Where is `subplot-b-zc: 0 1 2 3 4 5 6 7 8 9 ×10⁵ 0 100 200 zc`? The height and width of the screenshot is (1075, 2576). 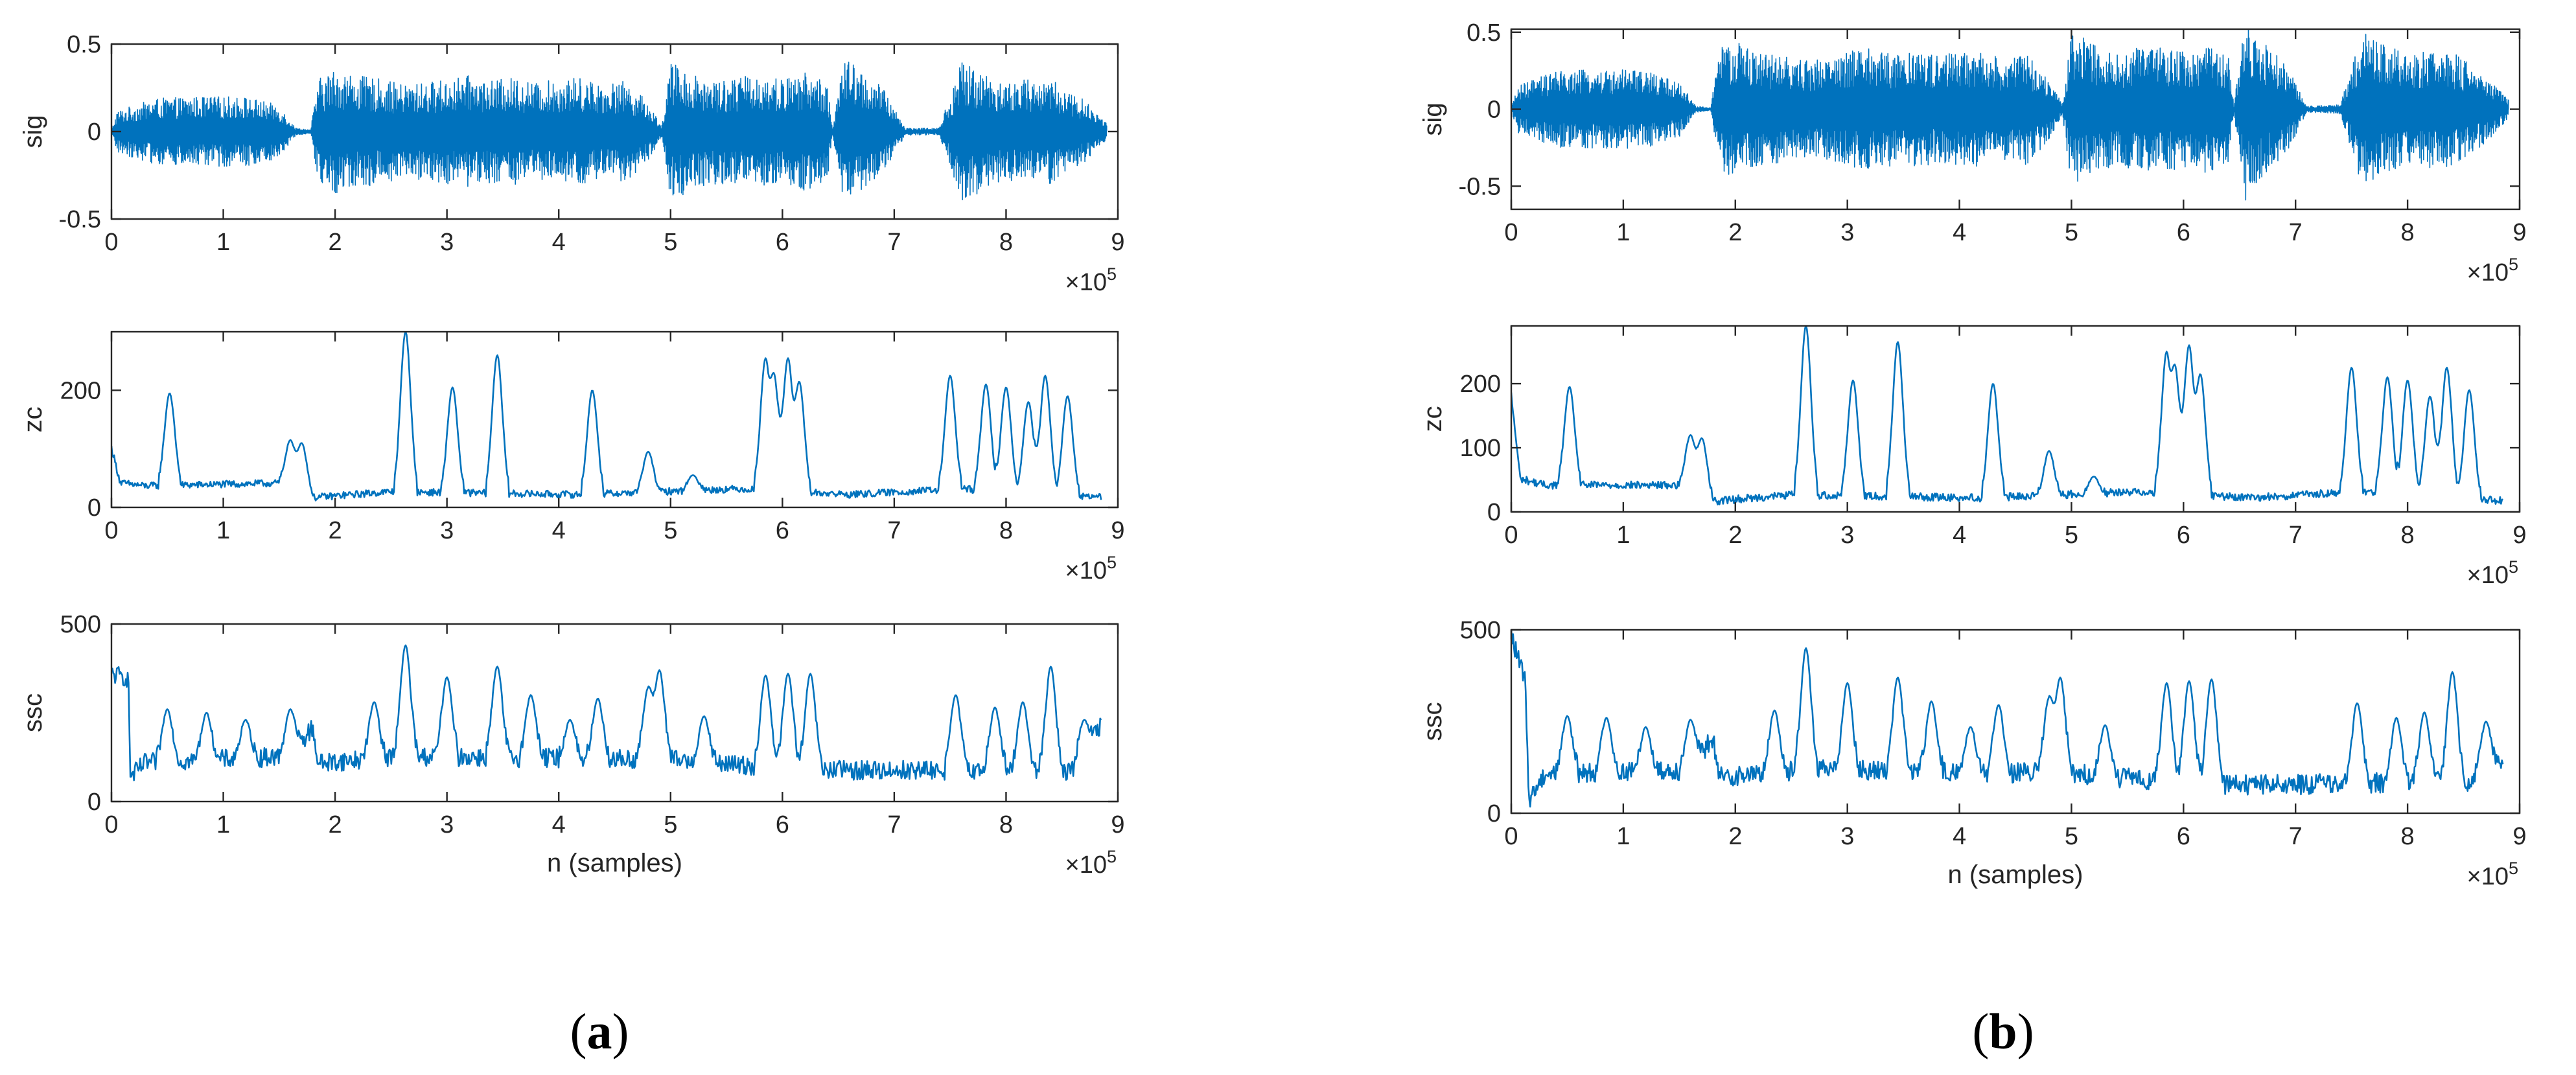
subplot-b-zc: 0 1 2 3 4 5 6 7 8 9 ×10⁵ 0 100 200 zc is located at coordinates (1973, 457).